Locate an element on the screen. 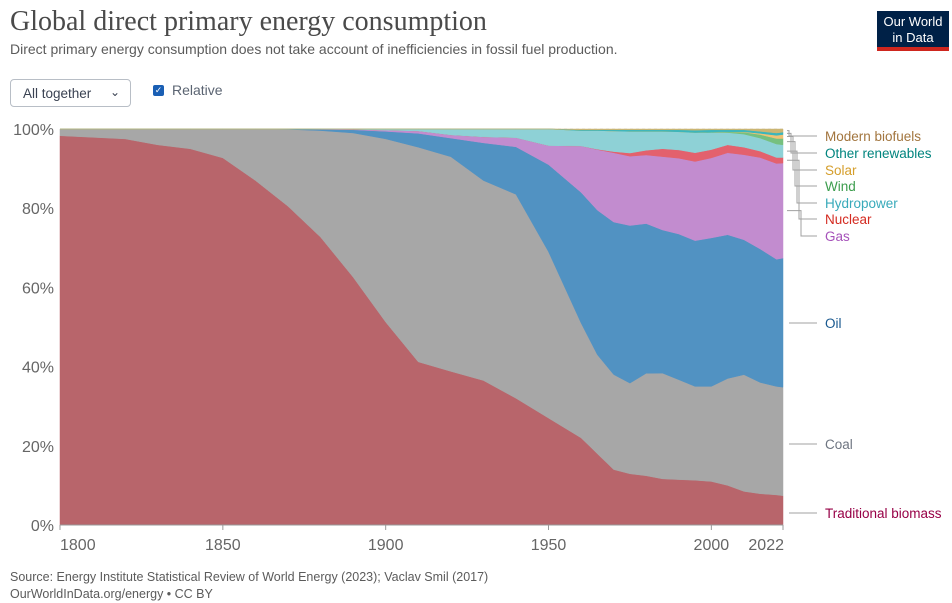  legend-label: Wind is located at coordinates (840, 186).